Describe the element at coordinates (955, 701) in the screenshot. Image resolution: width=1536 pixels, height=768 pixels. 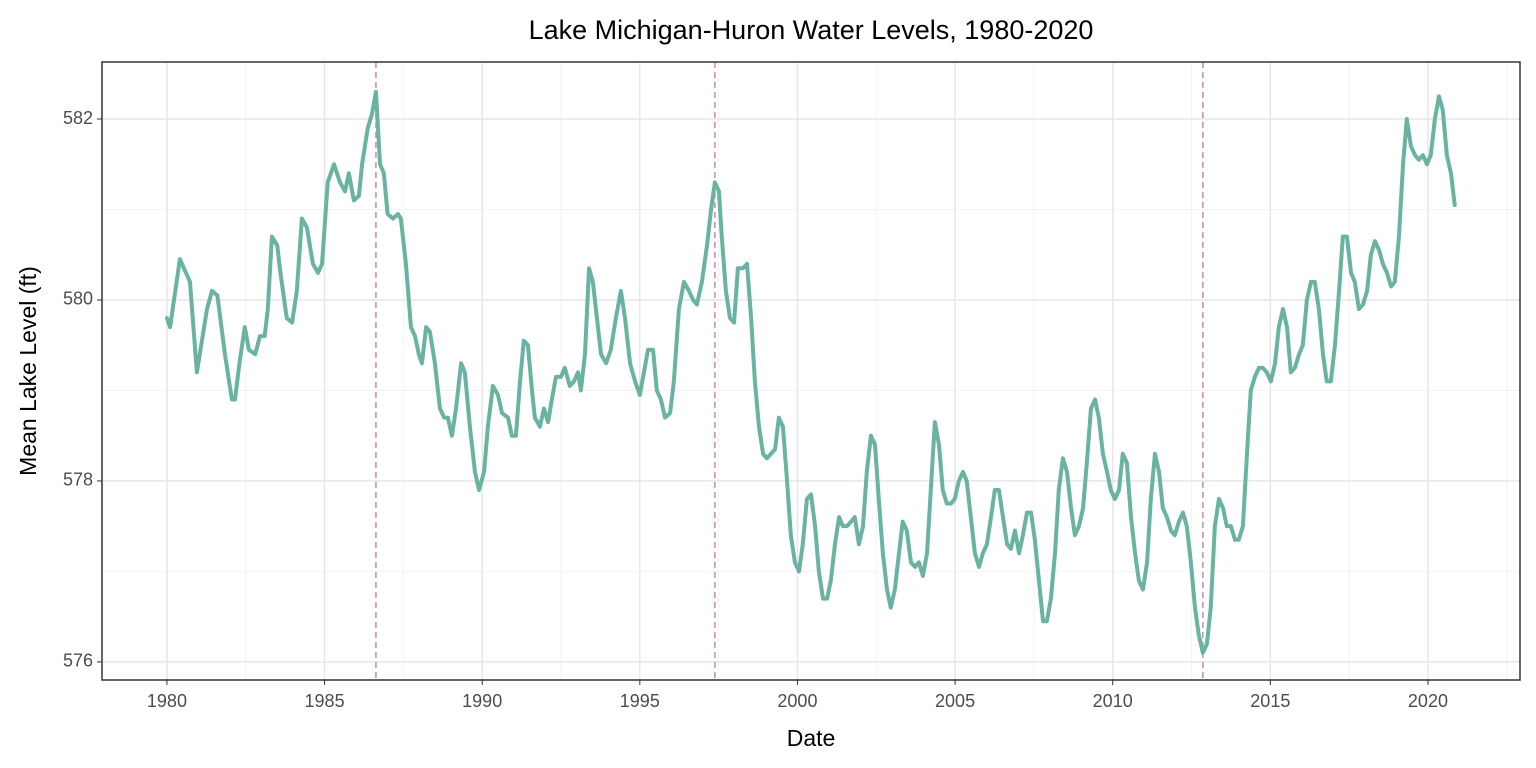
I see `x-tick-label: 2005` at that location.